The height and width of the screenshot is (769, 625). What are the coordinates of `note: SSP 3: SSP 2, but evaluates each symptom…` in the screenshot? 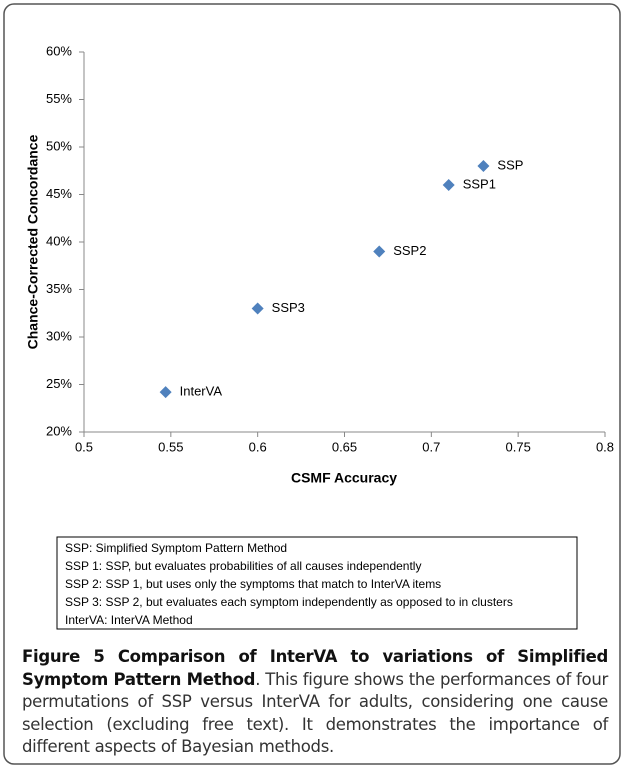 It's located at (289, 602).